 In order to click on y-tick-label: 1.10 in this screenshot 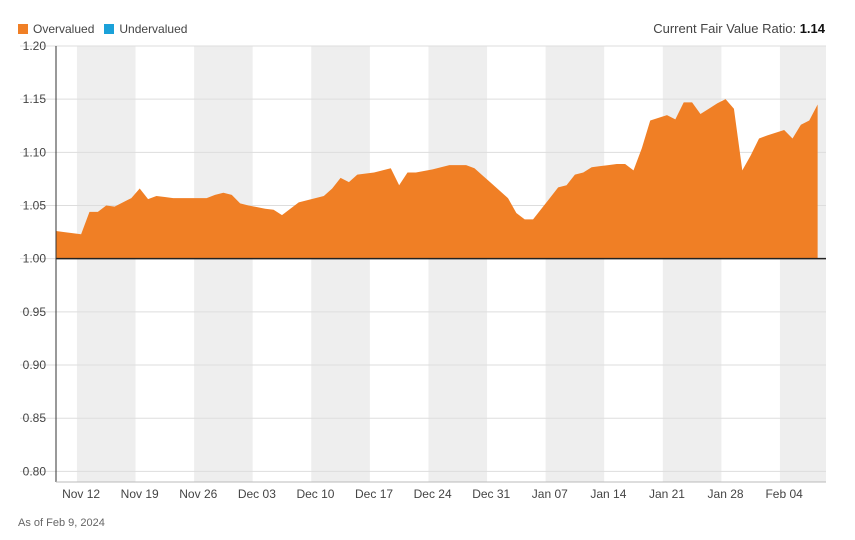, I will do `click(35, 152)`.